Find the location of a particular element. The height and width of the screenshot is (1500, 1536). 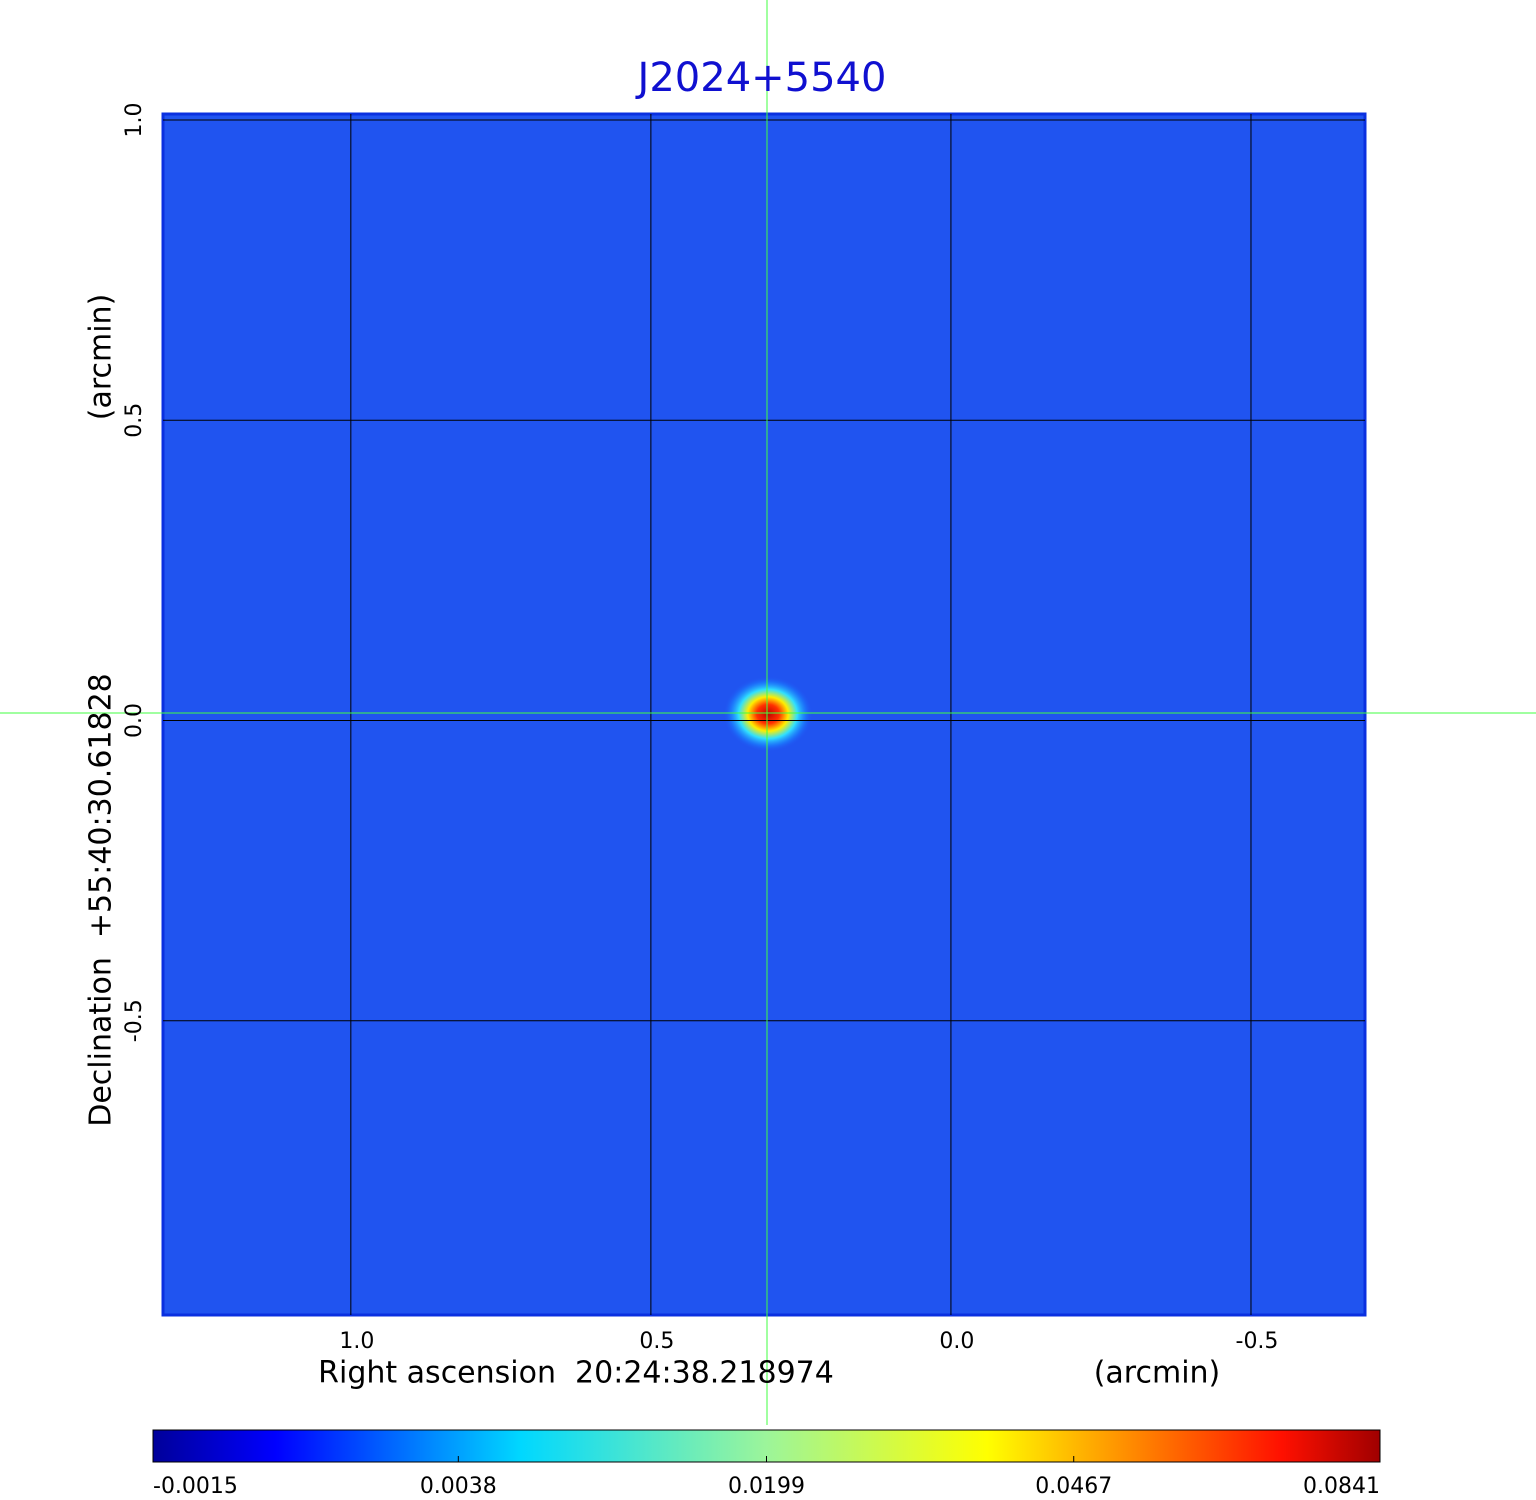

colorbar-tick-label: 0.0199 is located at coordinates (766, 1486).